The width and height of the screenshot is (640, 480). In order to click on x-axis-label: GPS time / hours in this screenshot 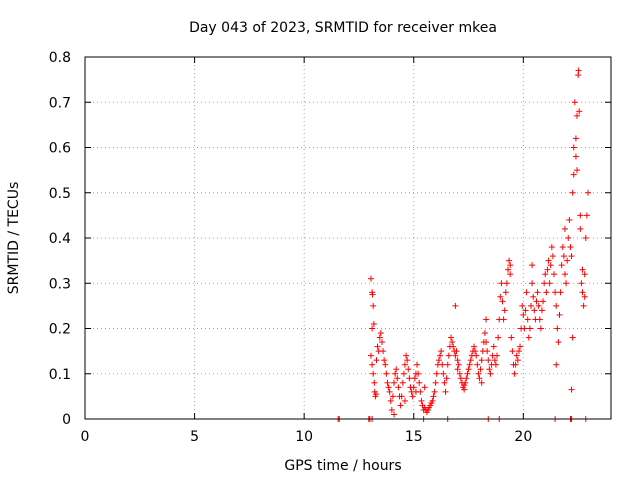, I will do `click(342, 466)`.